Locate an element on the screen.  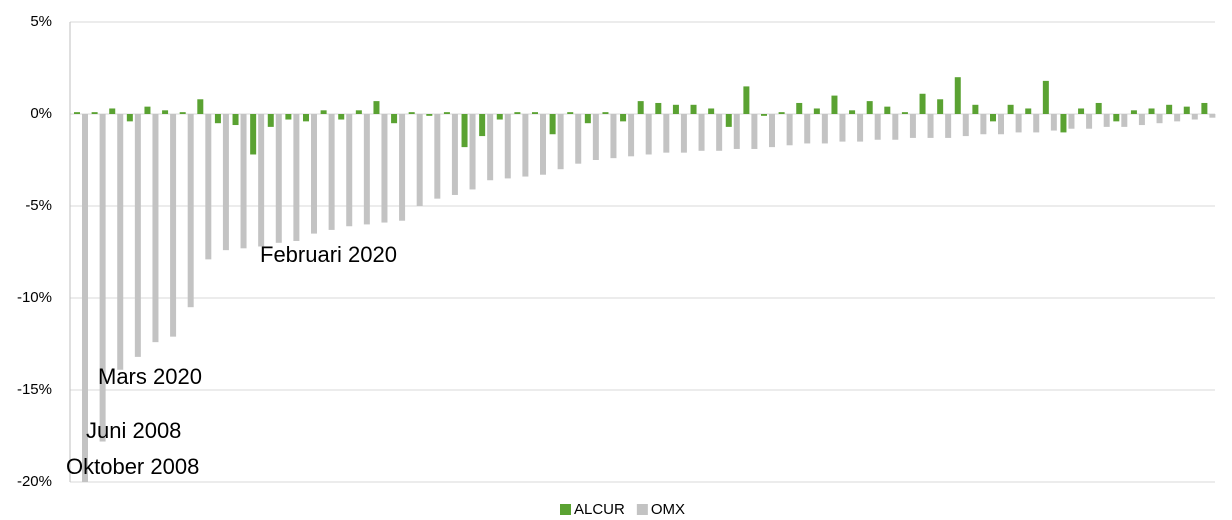
legend-swatch is located at coordinates (565, 509).